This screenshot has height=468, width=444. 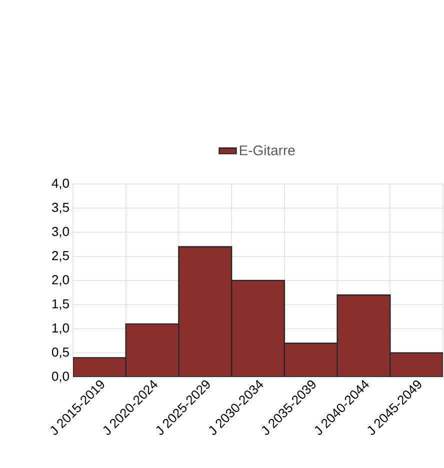 What do you see at coordinates (60, 280) in the screenshot?
I see `y-tick-label: 2,0` at bounding box center [60, 280].